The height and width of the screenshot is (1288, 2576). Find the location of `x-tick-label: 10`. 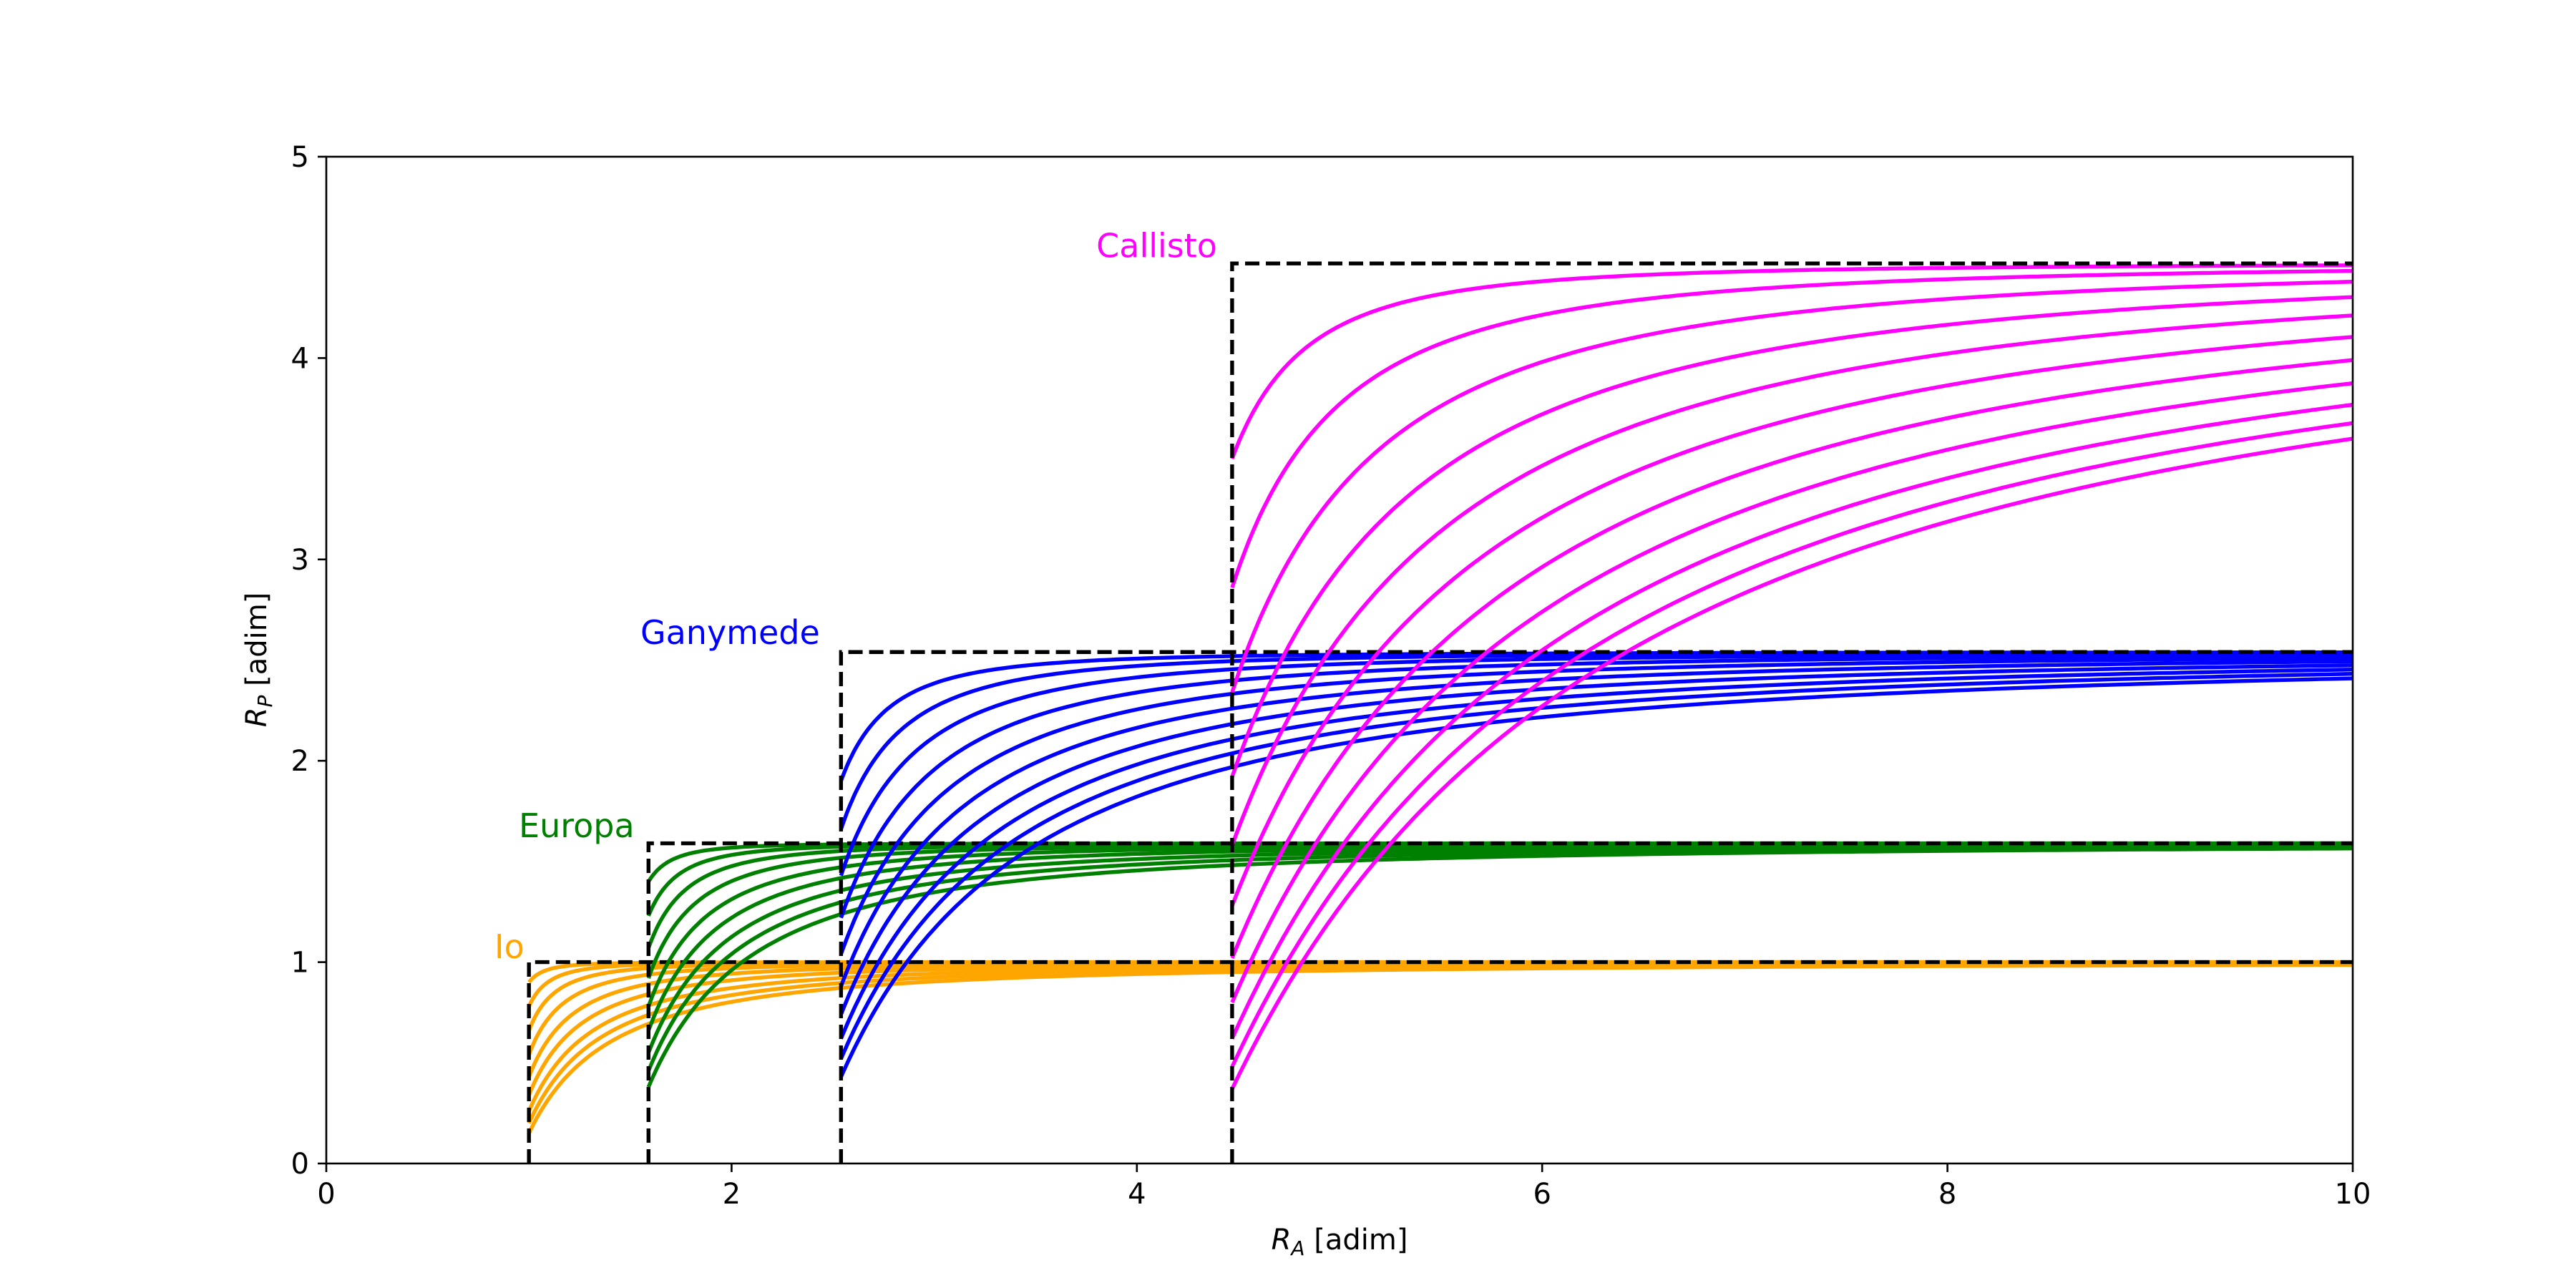

x-tick-label: 10 is located at coordinates (2353, 1194).